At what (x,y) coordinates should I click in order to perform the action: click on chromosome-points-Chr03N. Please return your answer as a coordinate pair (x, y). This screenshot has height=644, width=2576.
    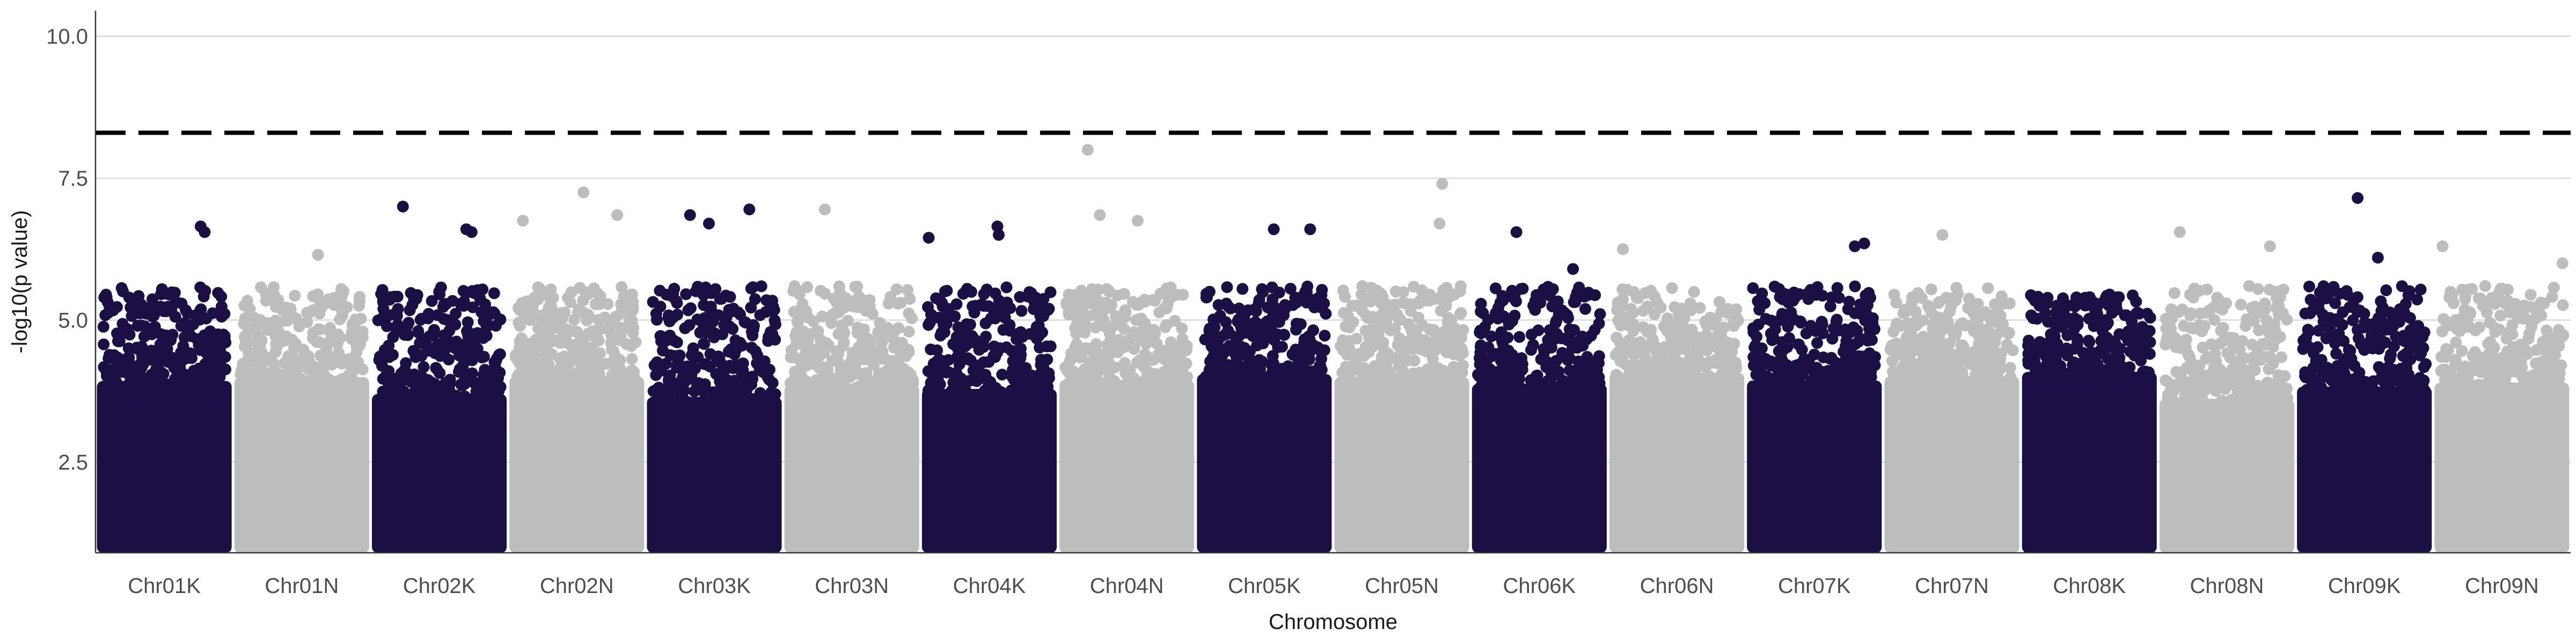
    Looking at the image, I should click on (851, 416).